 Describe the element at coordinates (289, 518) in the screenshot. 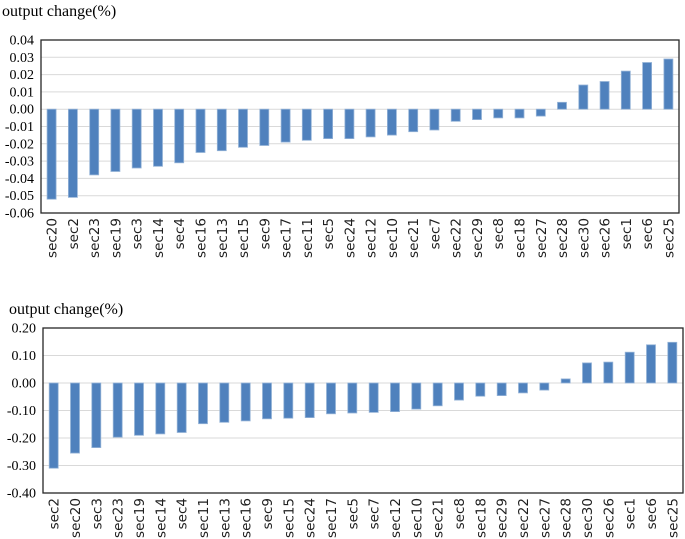

I see `x-category-label: sec15` at that location.